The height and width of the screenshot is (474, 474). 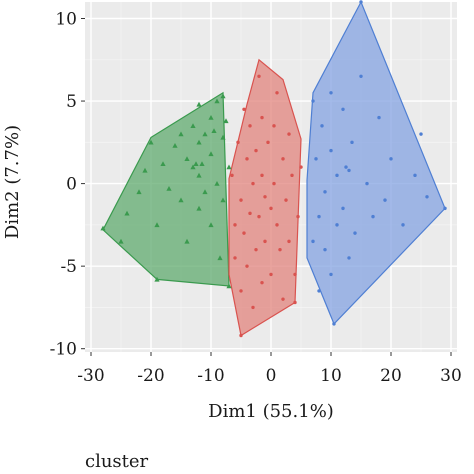 I want to click on x-tick-label: 30, so click(x=451, y=376).